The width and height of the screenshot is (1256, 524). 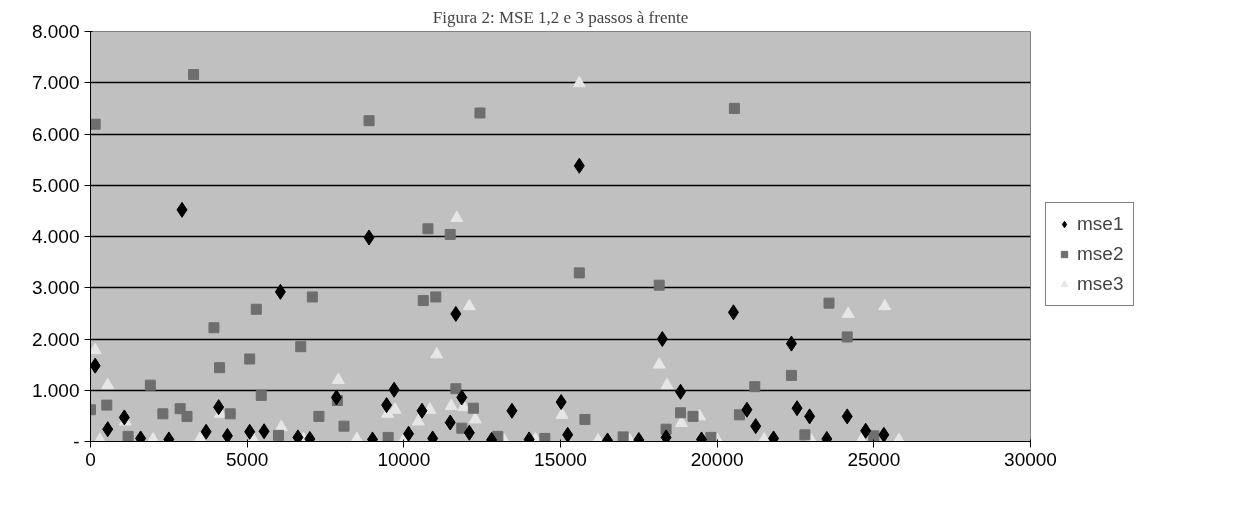 What do you see at coordinates (874, 459) in the screenshot?
I see `x-tick-label: 25000` at bounding box center [874, 459].